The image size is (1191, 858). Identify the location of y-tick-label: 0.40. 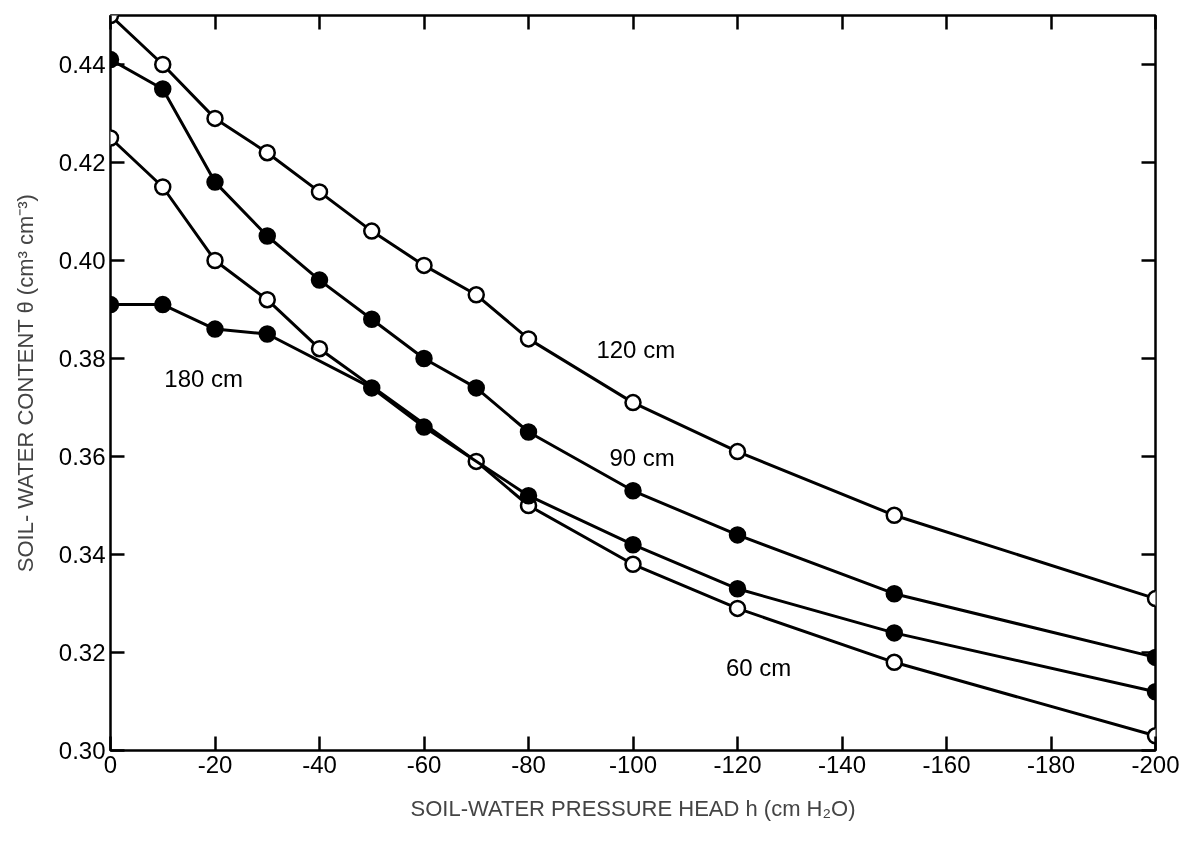
(82, 260).